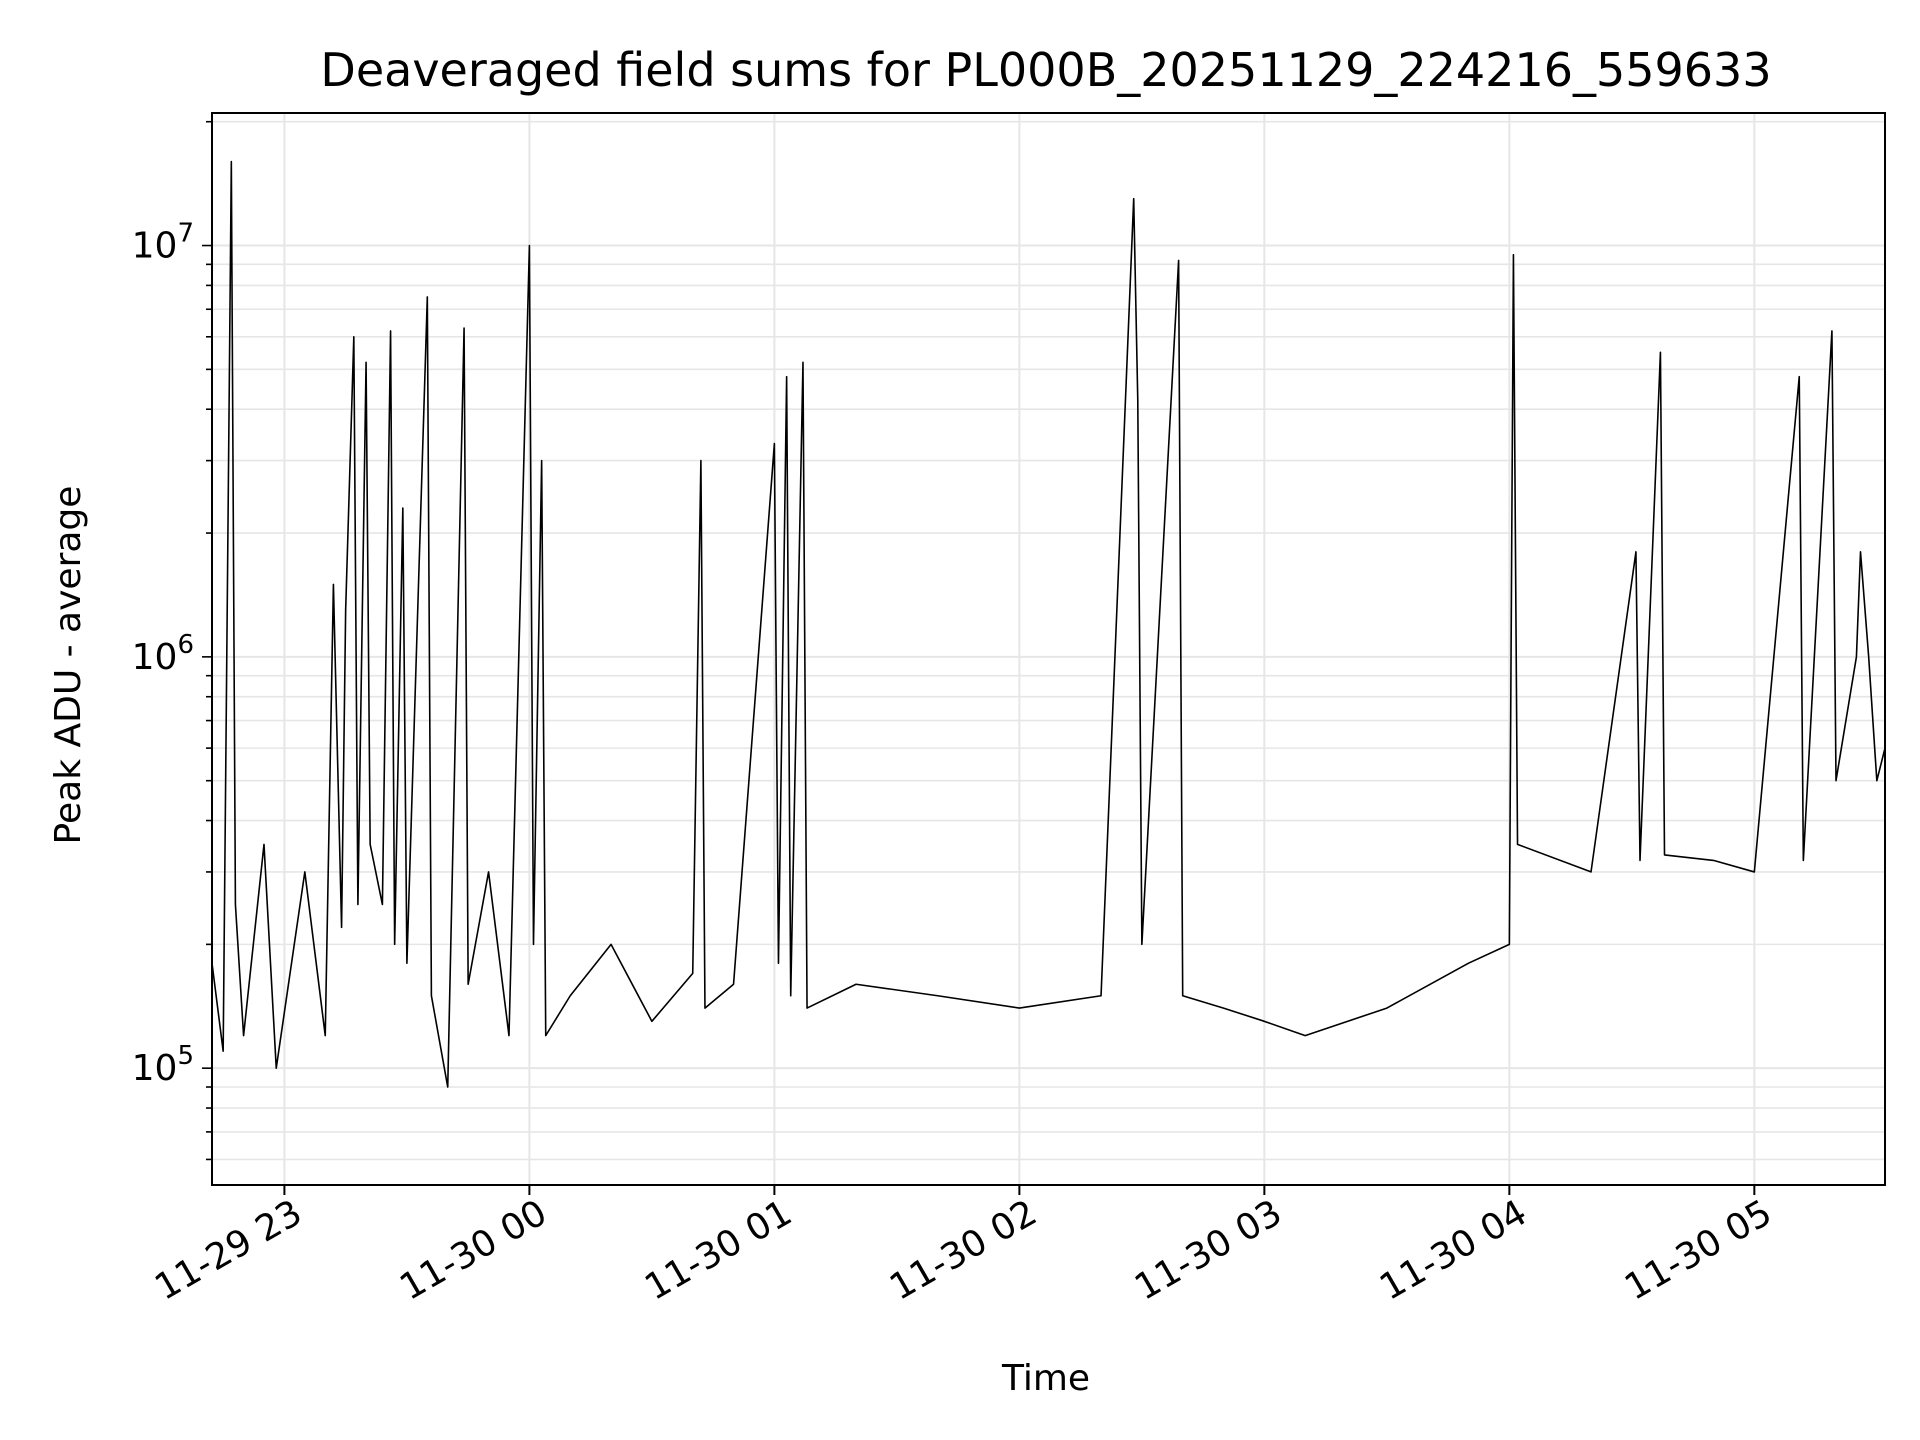 The height and width of the screenshot is (1440, 1920). What do you see at coordinates (163, 654) in the screenshot?
I see `y-tick-label: 10⁶` at bounding box center [163, 654].